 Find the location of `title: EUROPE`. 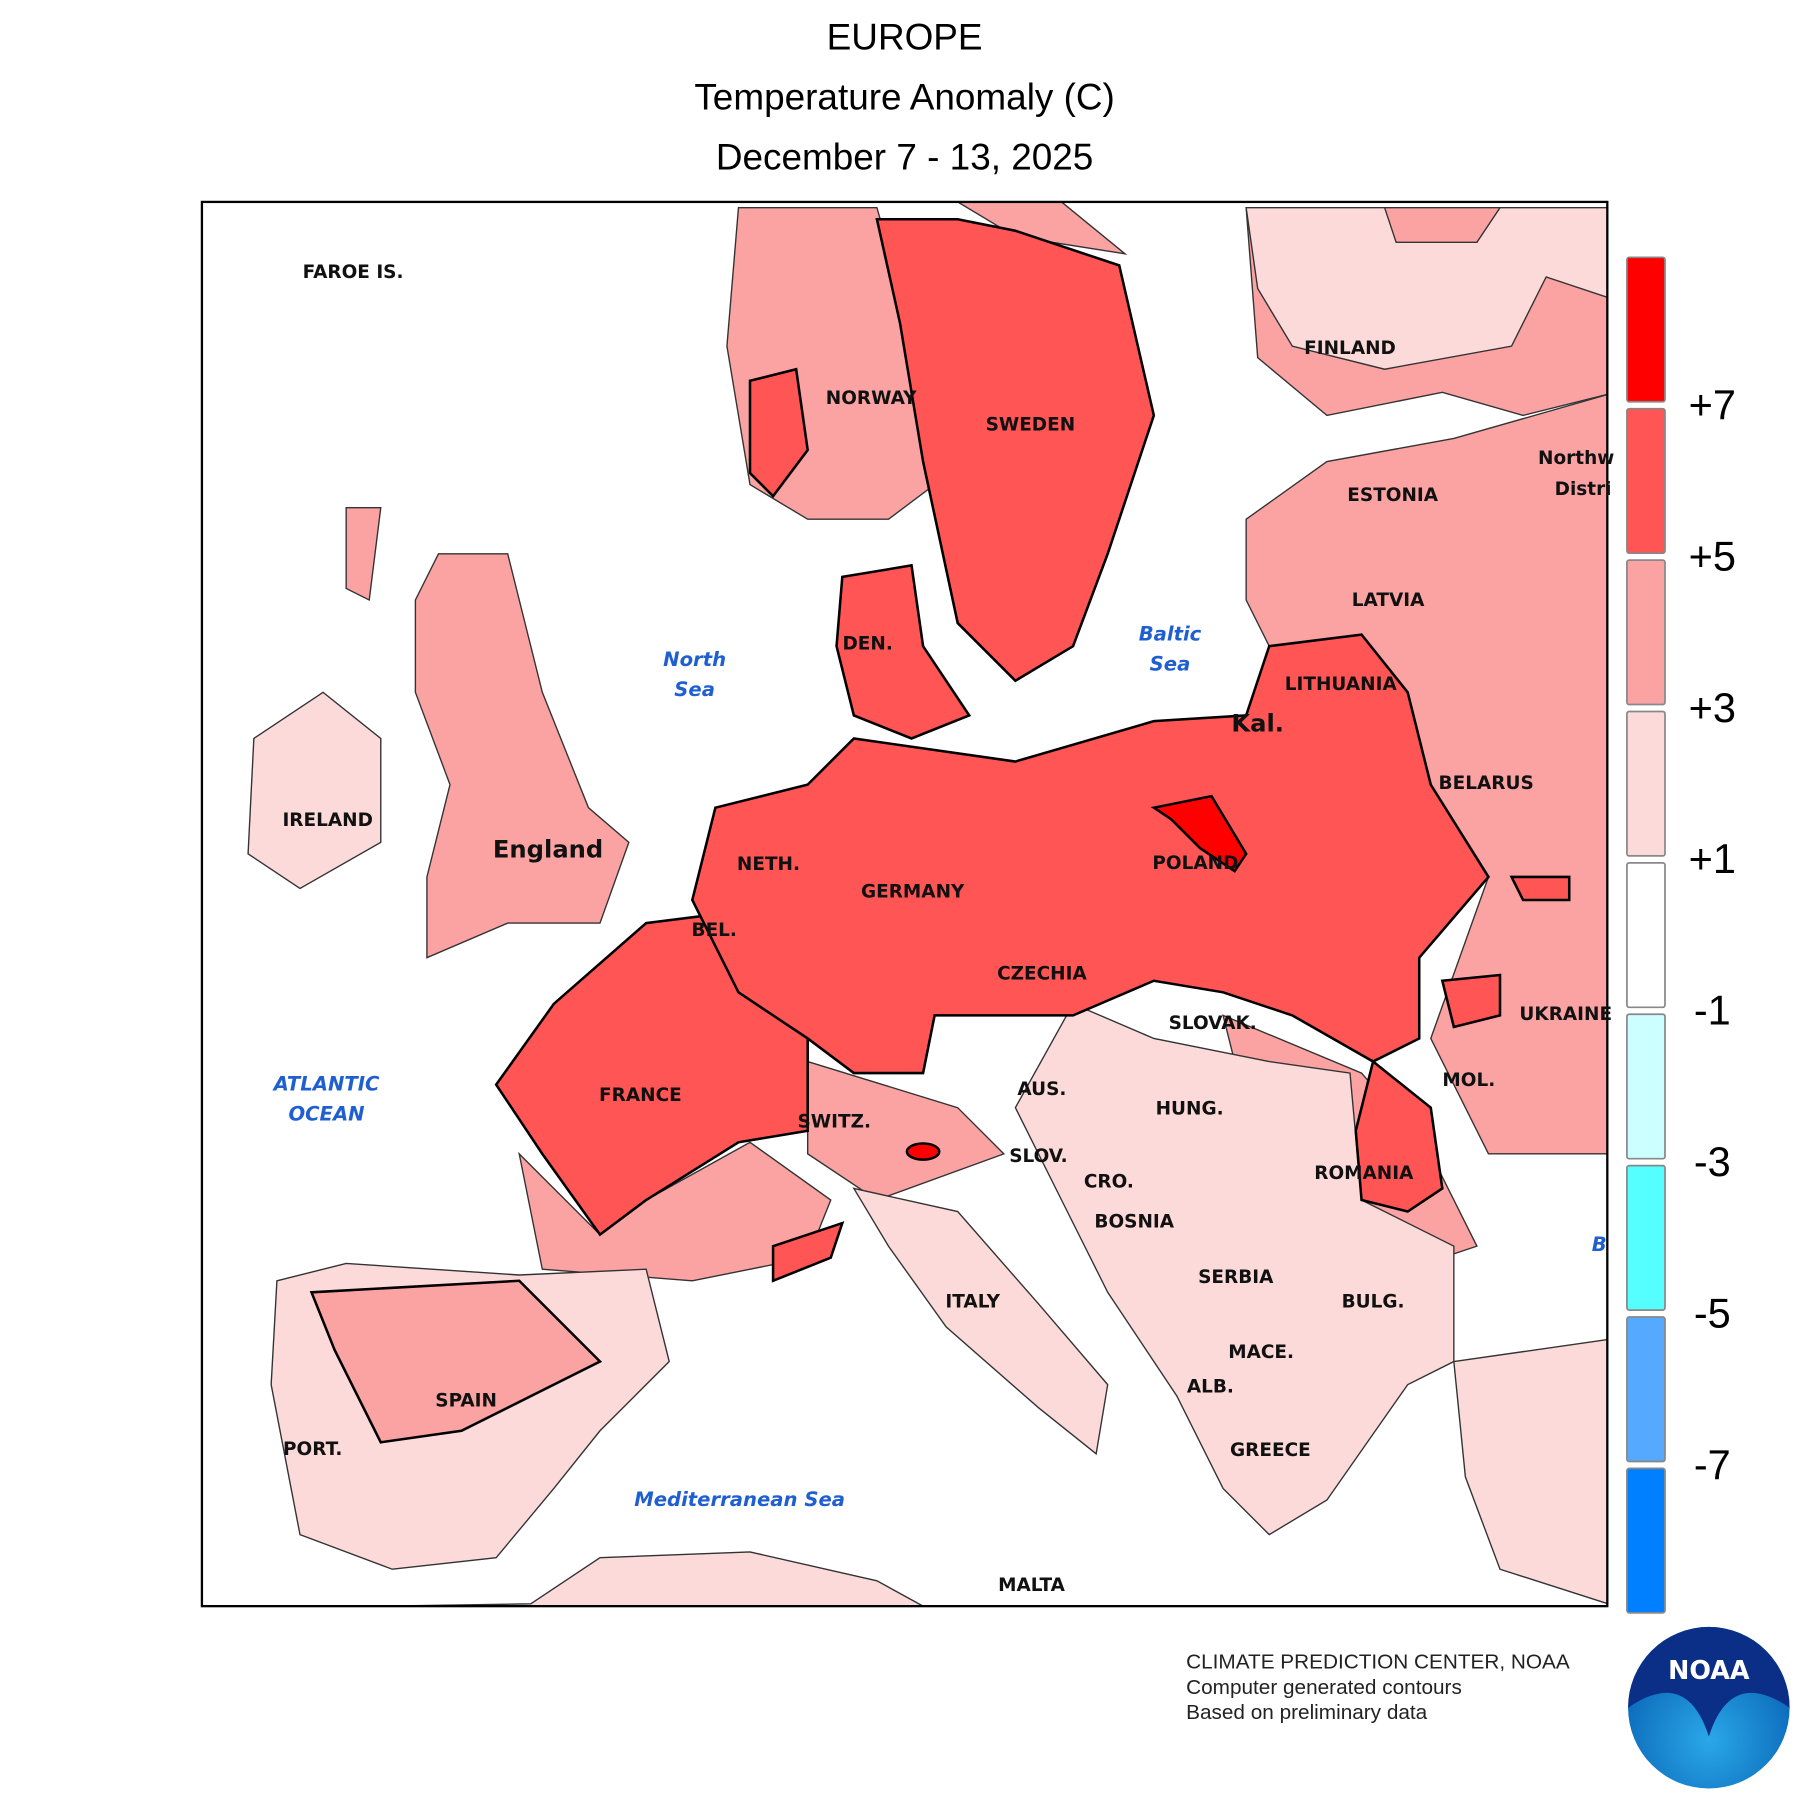

title: EUROPE is located at coordinates (905, 37).